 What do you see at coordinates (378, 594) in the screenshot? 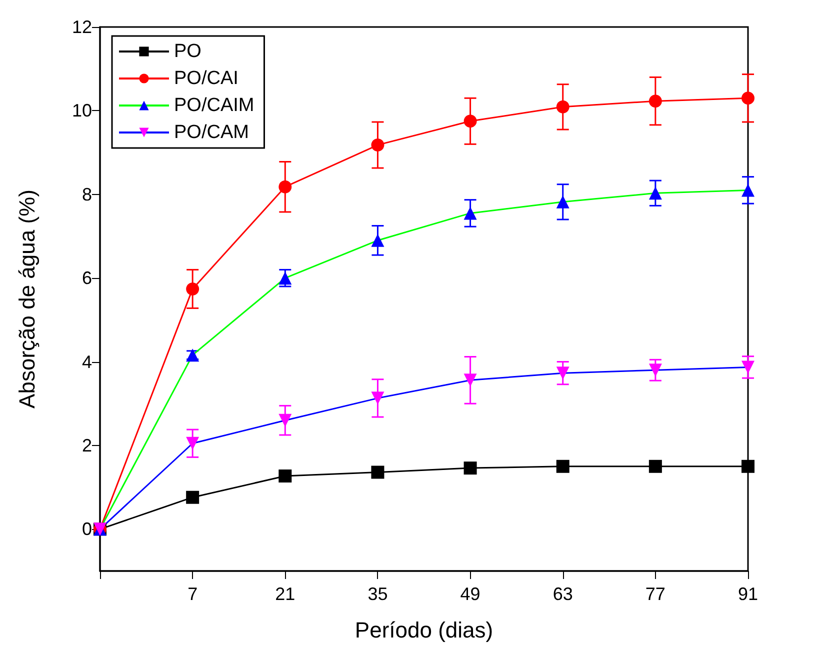
I see `x-tick-label: 35` at bounding box center [378, 594].